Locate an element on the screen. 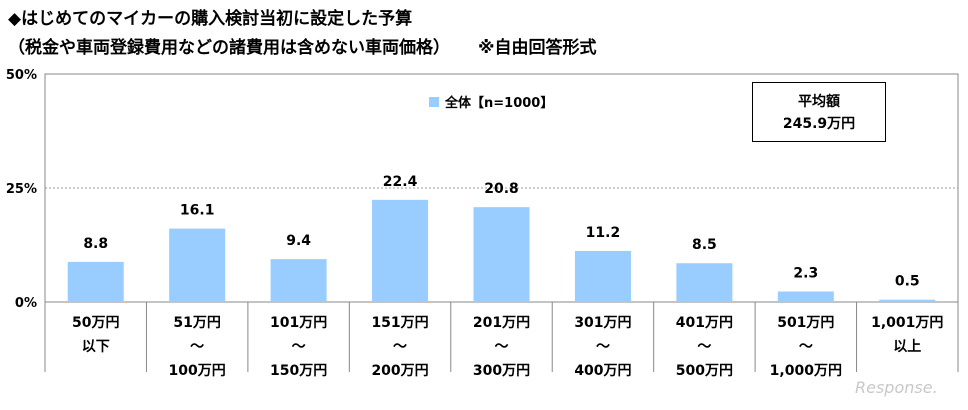 The width and height of the screenshot is (968, 410). x-tick-label: 150万円 is located at coordinates (298, 371).